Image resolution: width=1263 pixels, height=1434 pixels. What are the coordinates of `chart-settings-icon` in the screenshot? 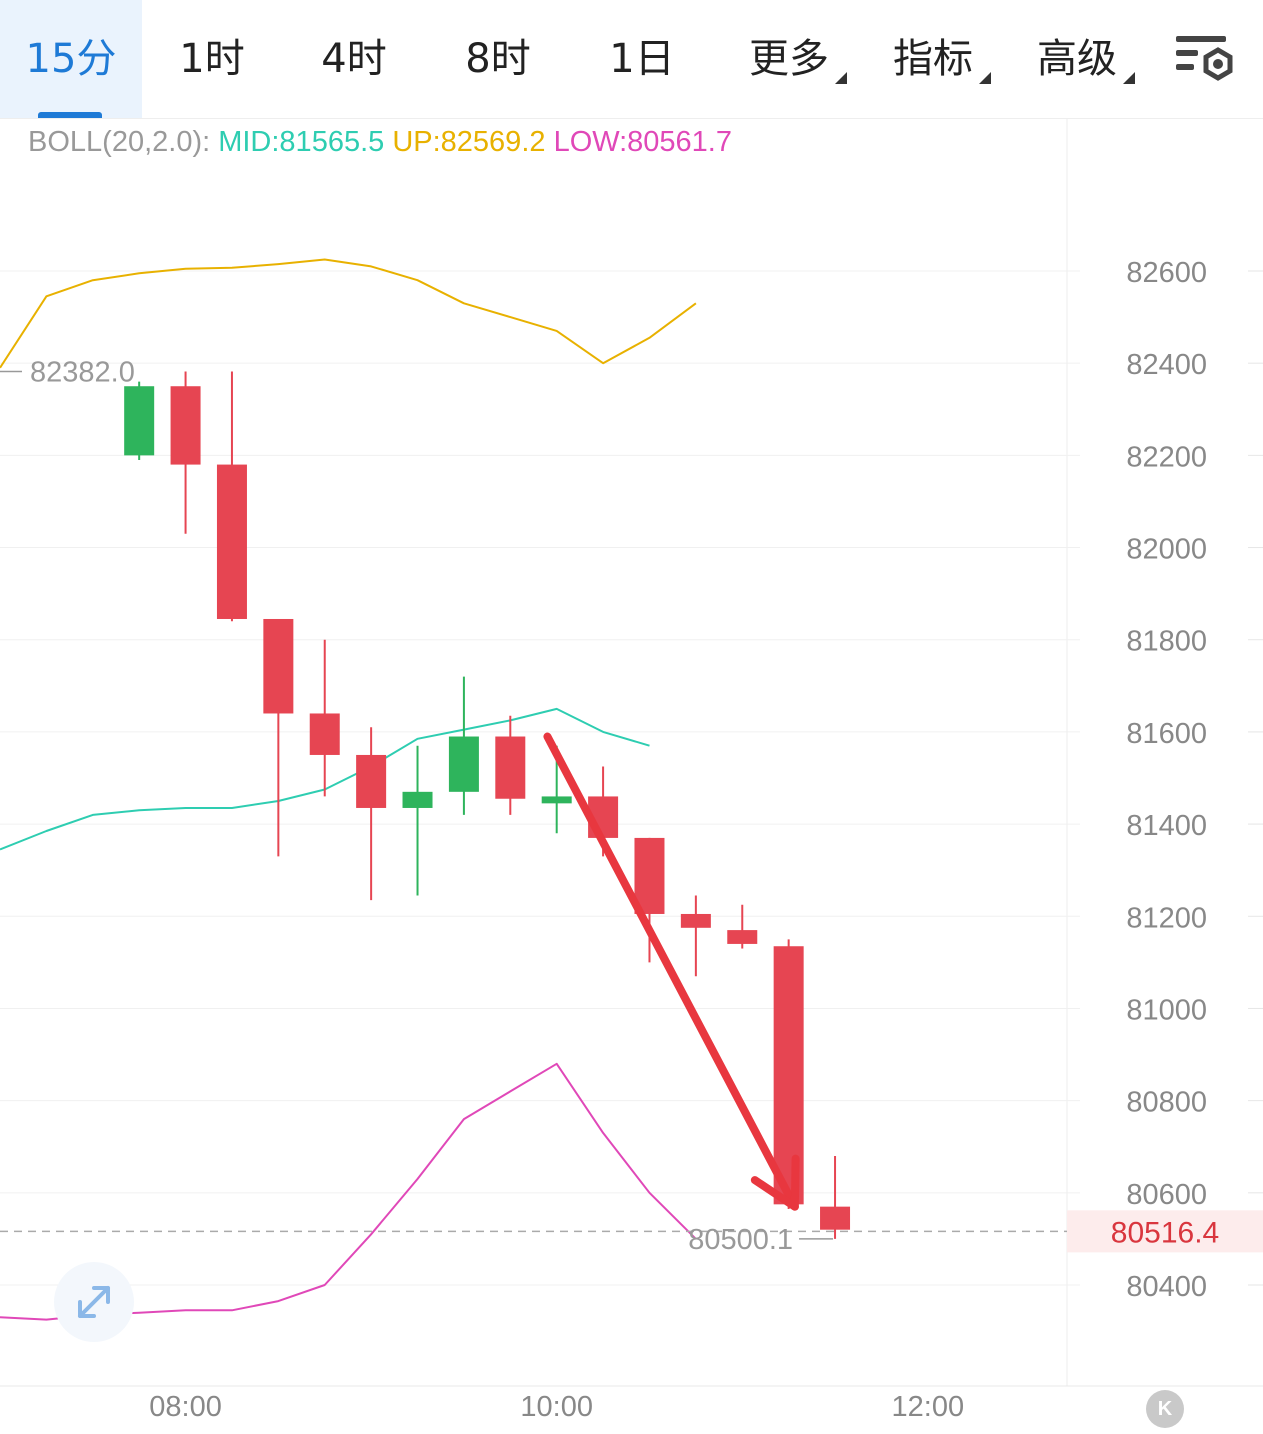 It's located at (1204, 58).